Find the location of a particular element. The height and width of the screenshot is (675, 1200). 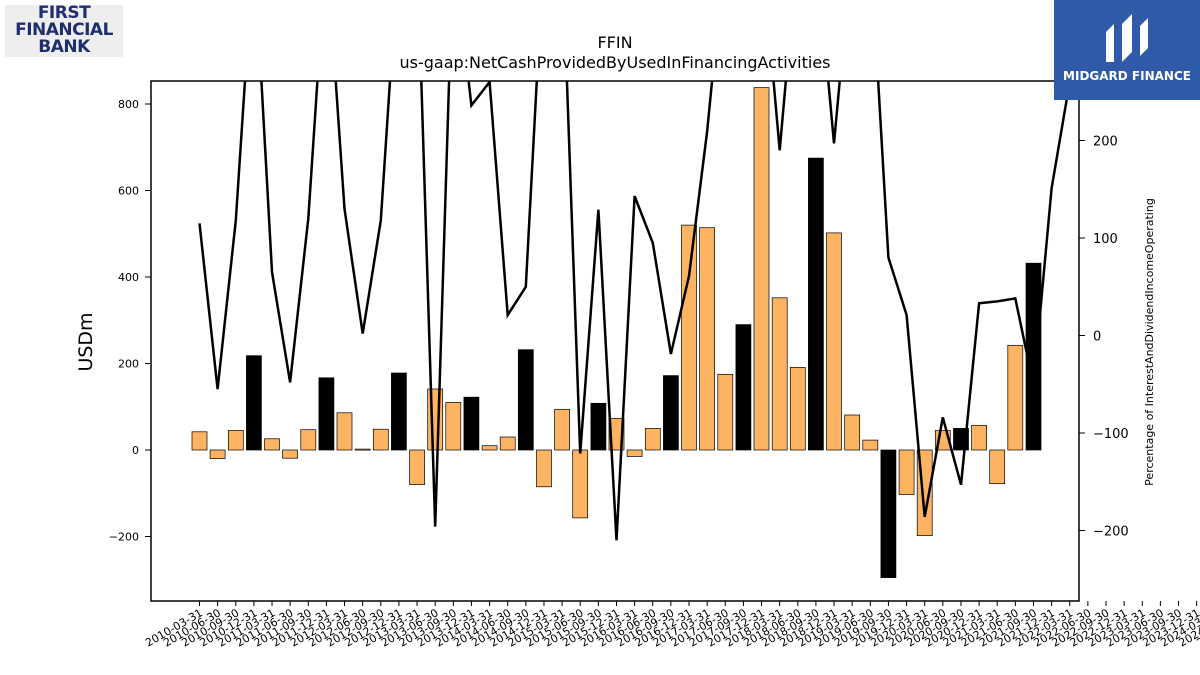

logo-line: FIRST is located at coordinates (64, 13).